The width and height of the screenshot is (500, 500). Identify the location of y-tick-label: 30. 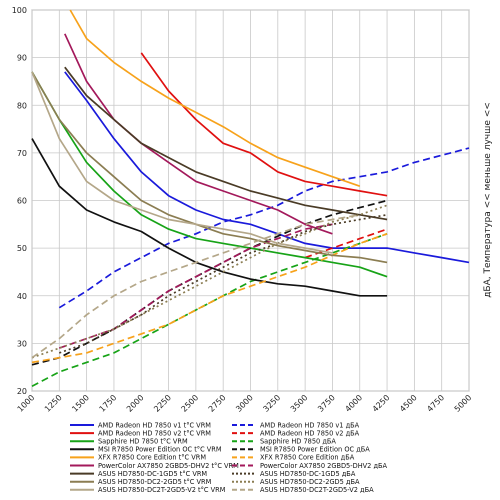
(22, 343).